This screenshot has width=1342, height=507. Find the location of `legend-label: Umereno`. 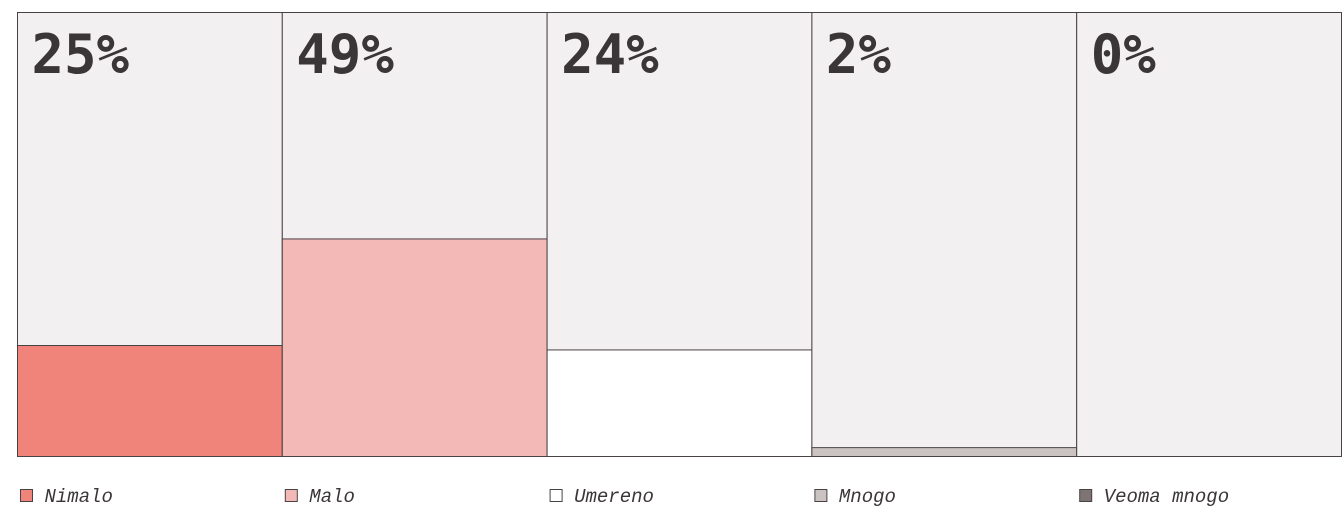

legend-label: Umereno is located at coordinates (614, 496).